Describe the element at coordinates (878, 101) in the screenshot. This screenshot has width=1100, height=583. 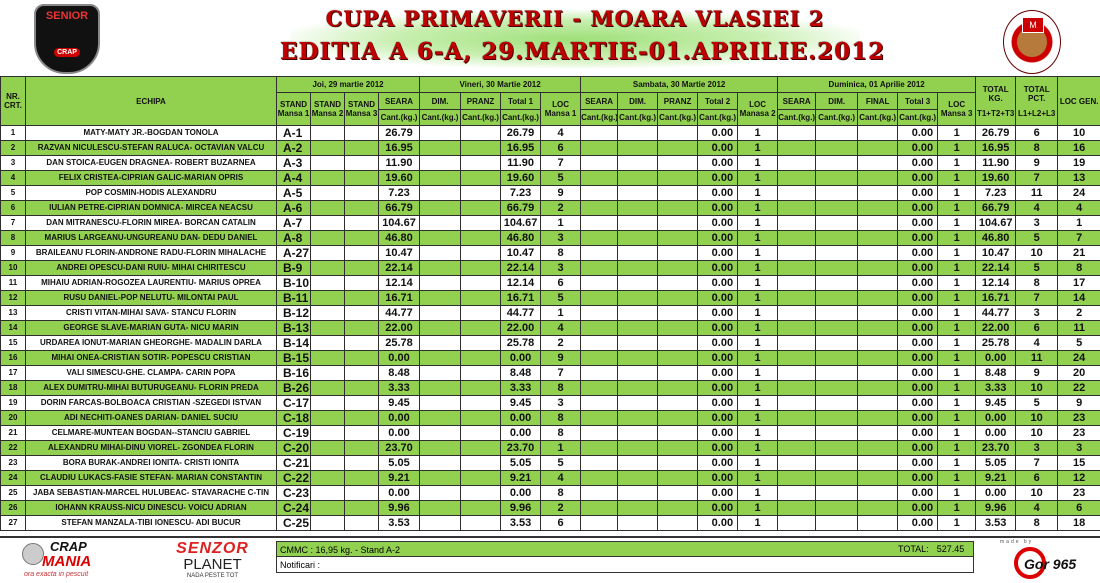
I see `col-final-4: FINAL` at that location.